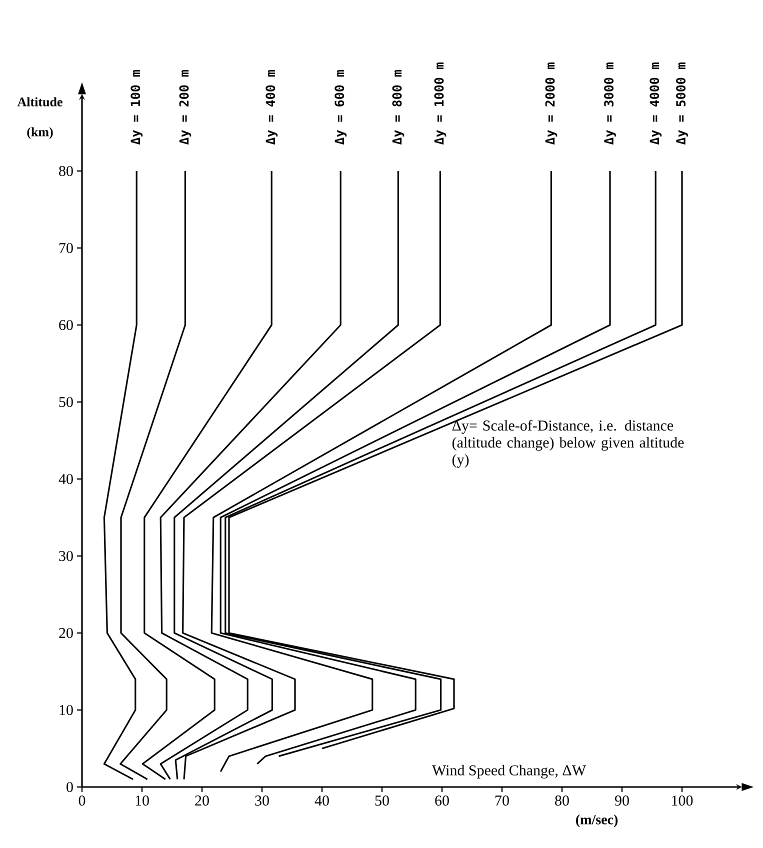  I want to click on x-tick-label: 50, so click(382, 801).